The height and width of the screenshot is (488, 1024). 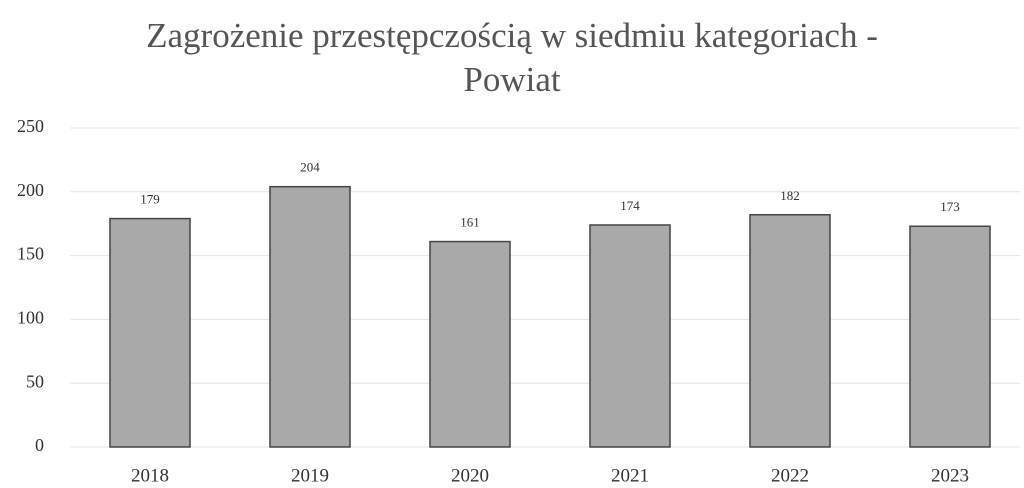 I want to click on x-tick-label: 2022, so click(x=790, y=475).